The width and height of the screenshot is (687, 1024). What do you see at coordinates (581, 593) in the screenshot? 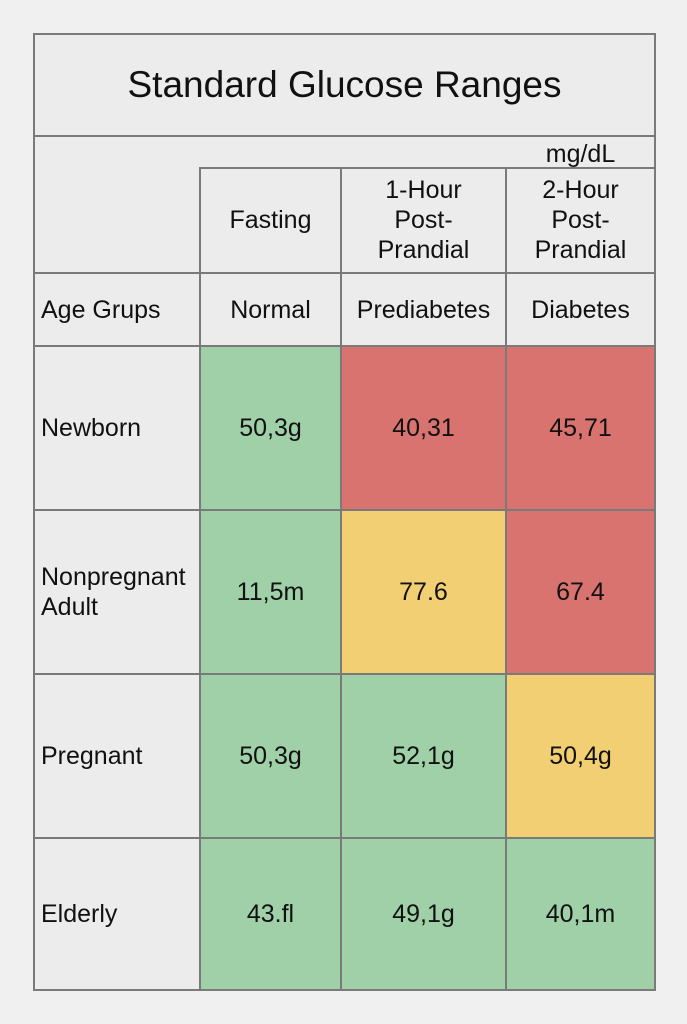
I see `value-cell: 67.4` at bounding box center [581, 593].